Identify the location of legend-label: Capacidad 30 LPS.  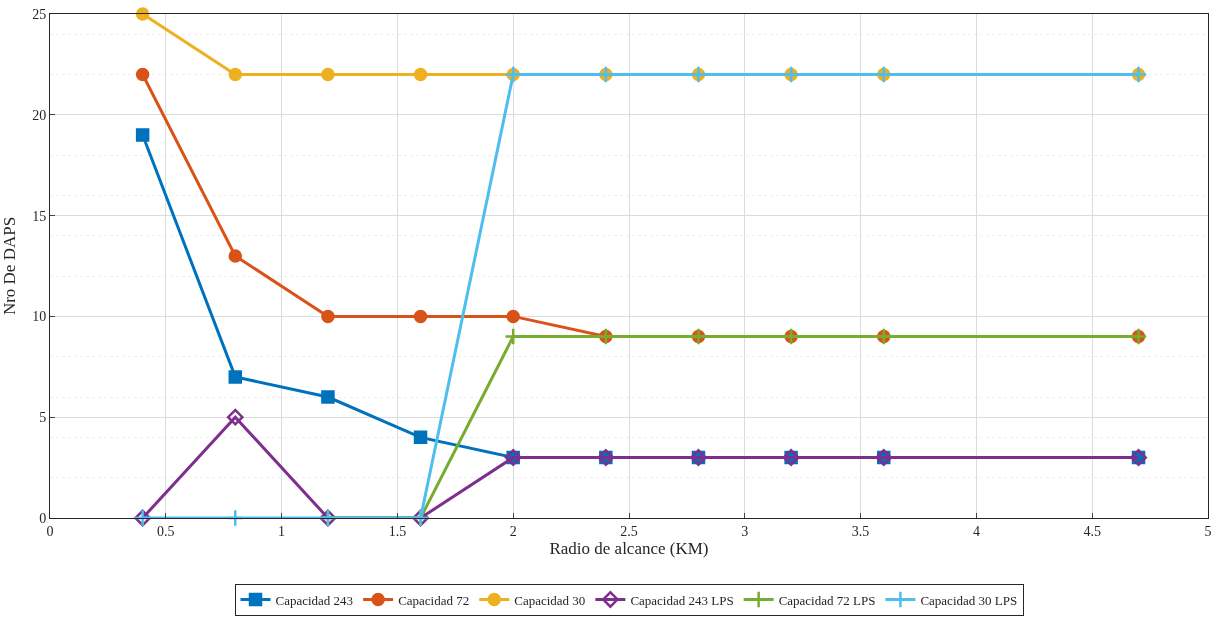
(969, 600).